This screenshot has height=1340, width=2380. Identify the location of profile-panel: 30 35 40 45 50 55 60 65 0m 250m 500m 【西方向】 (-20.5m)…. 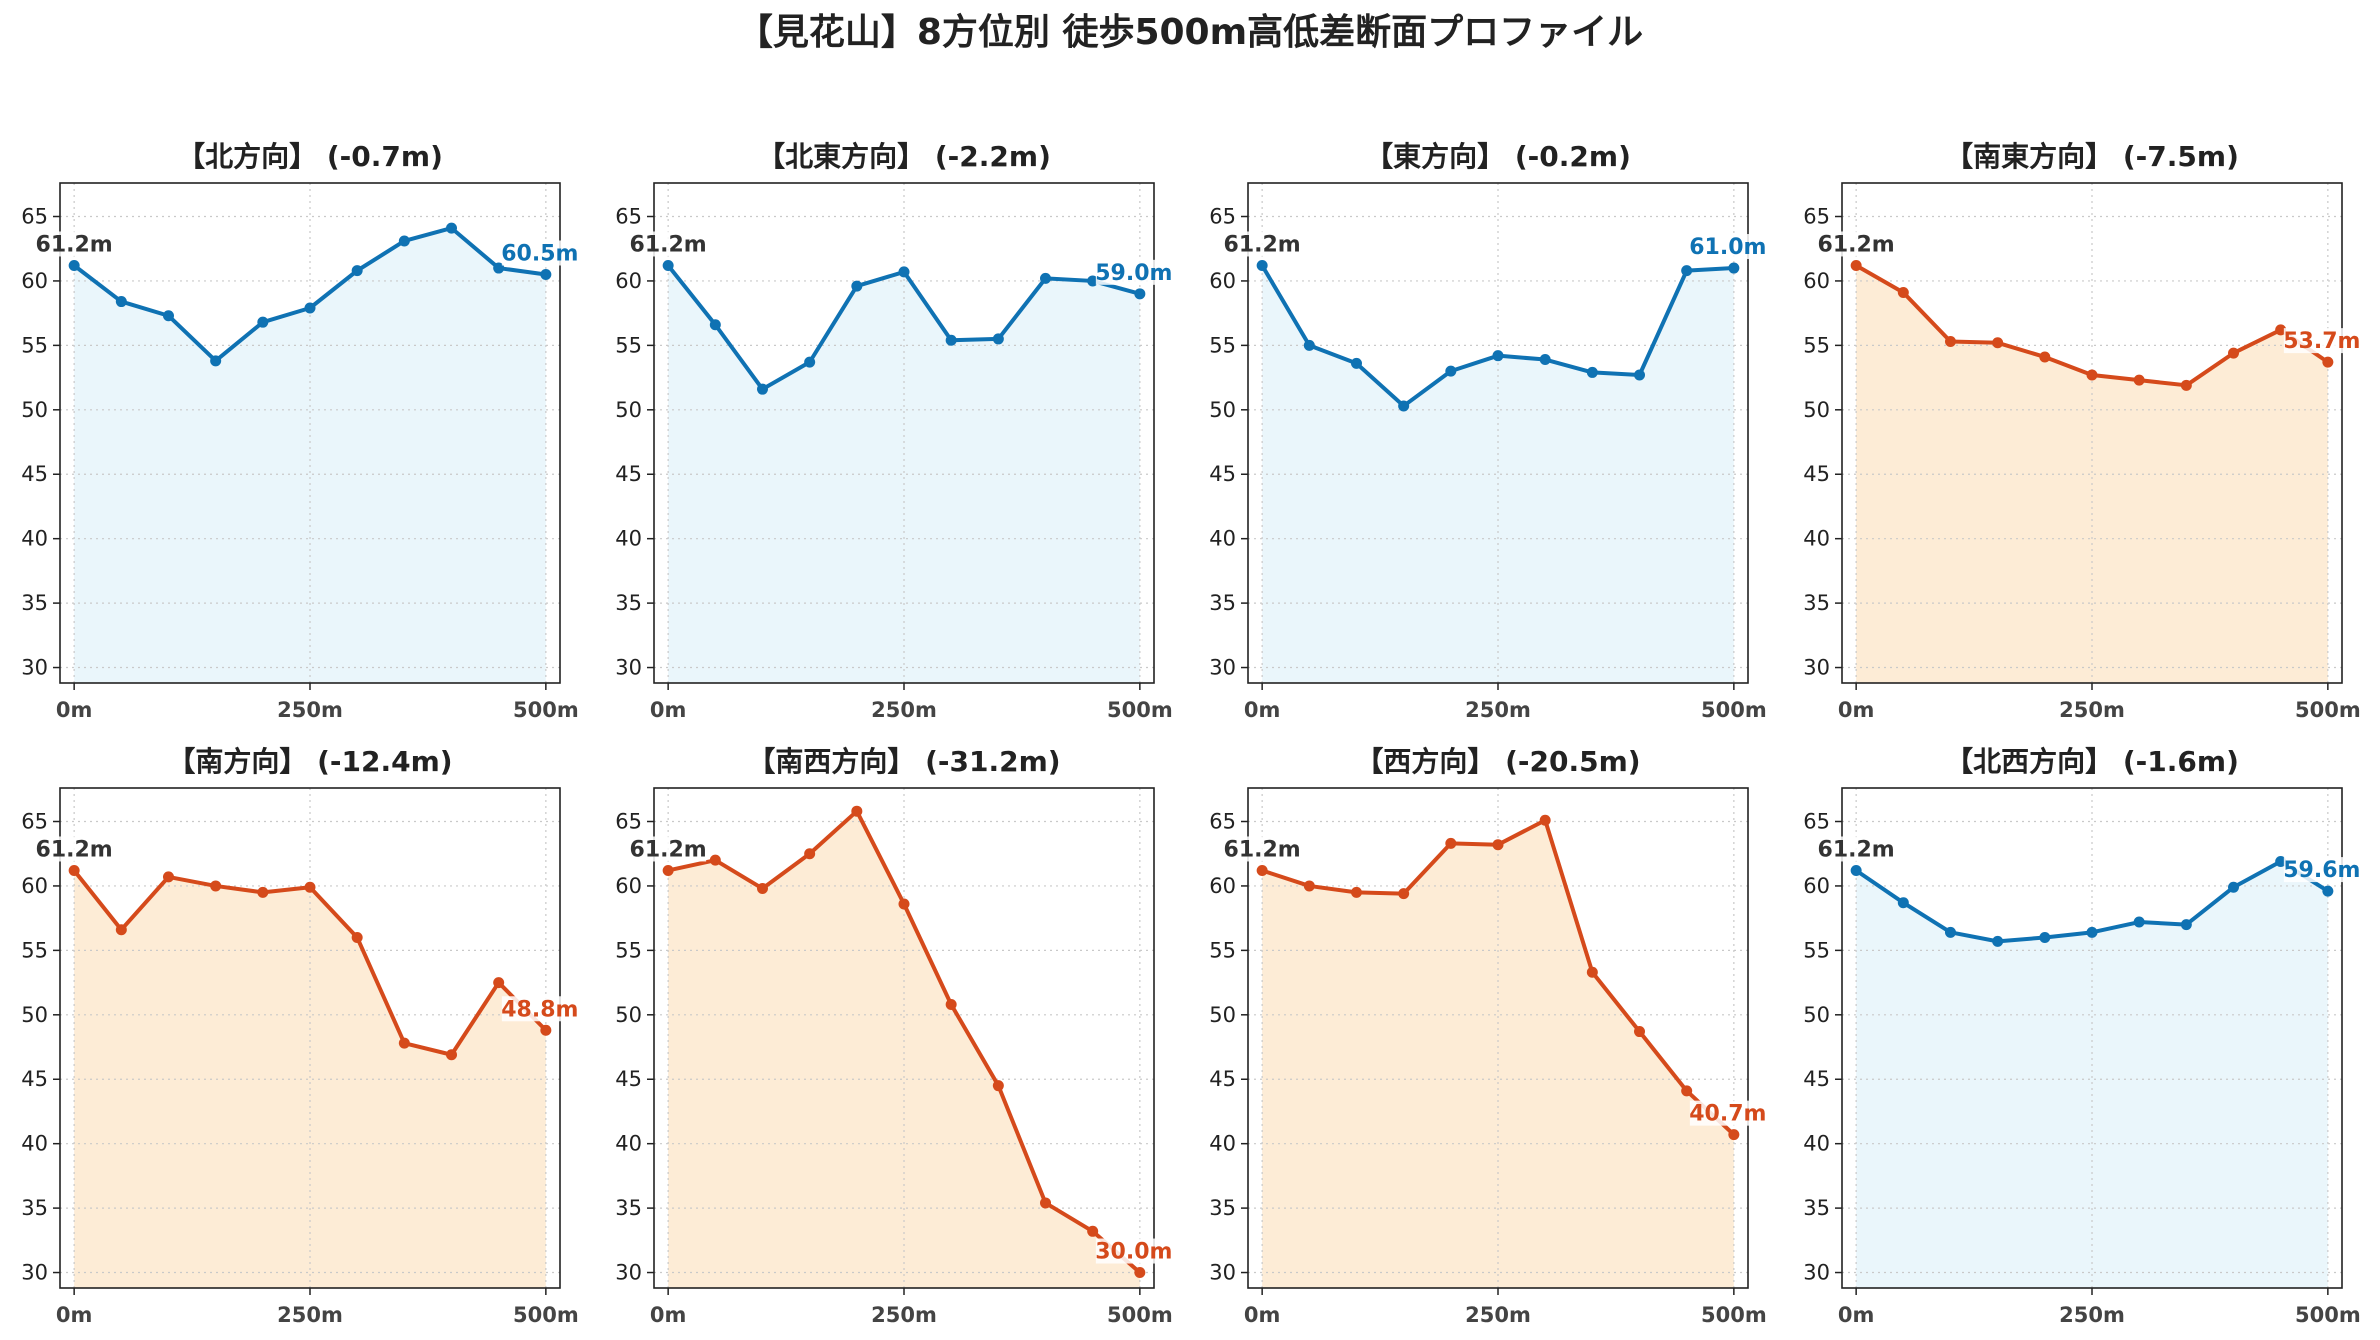
(1487, 1036).